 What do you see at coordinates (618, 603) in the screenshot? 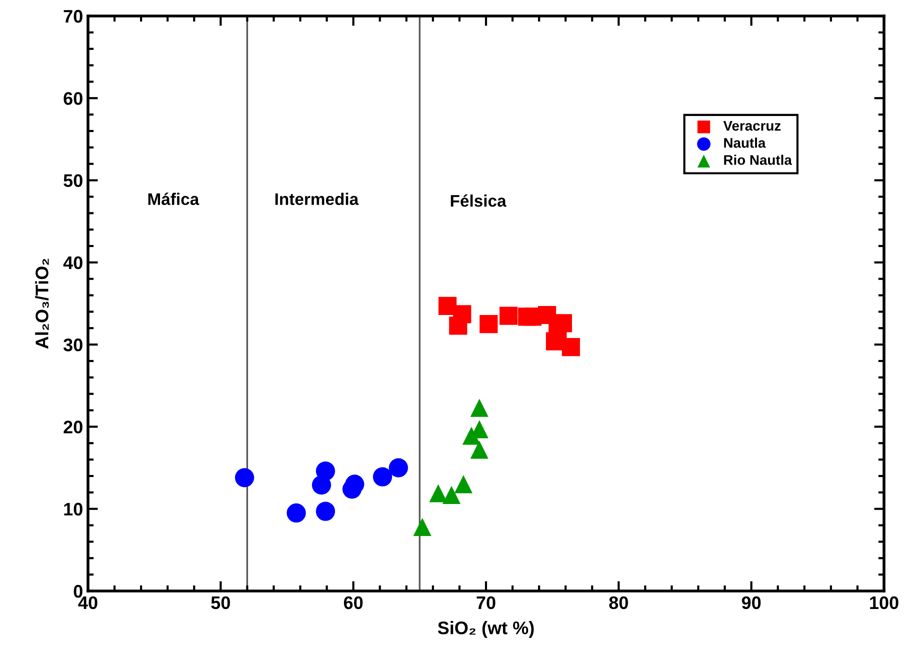
I see `x-tick-label: 80` at bounding box center [618, 603].